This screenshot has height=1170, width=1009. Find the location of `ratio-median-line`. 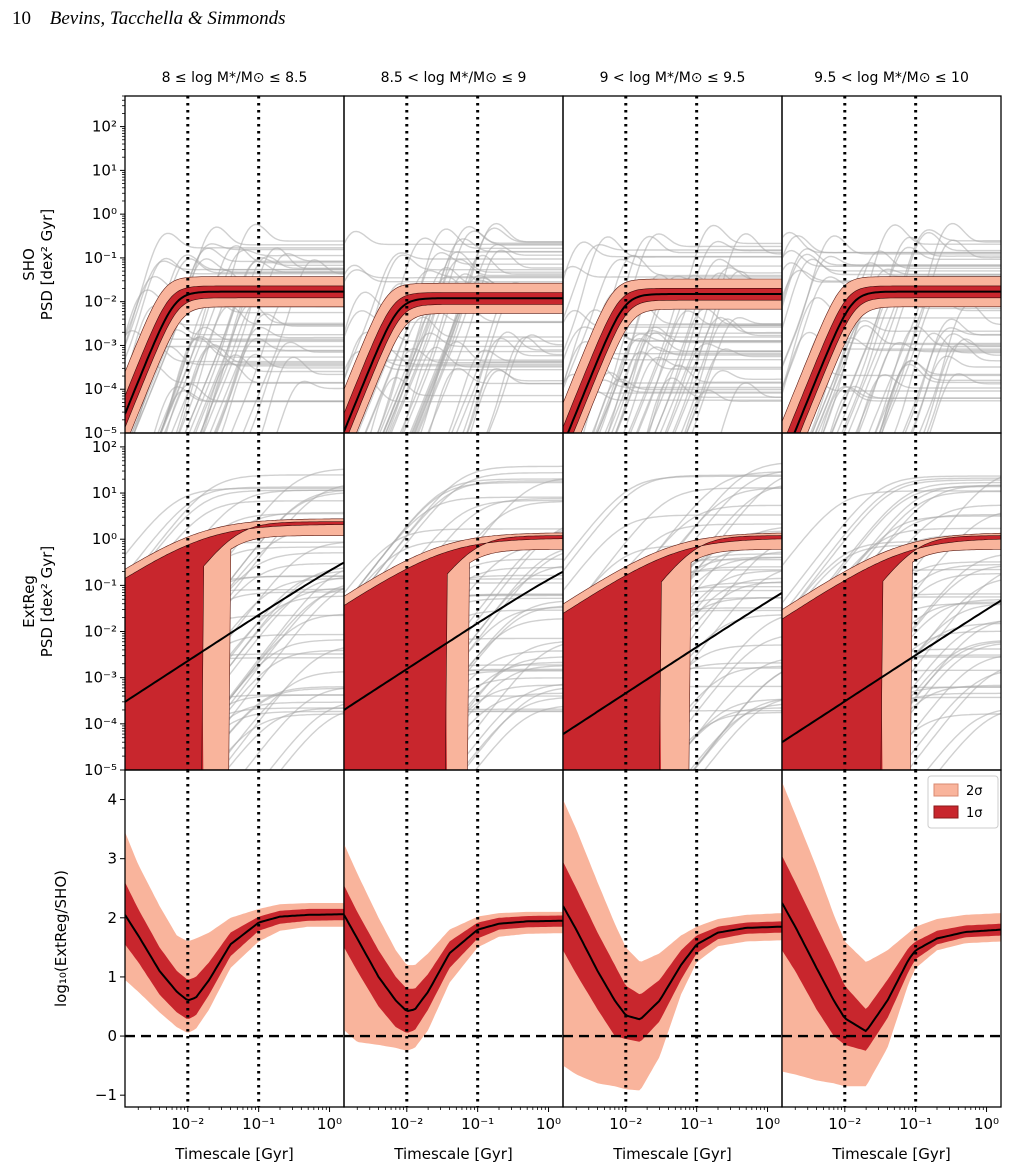

ratio-median-line is located at coordinates (891, 967).